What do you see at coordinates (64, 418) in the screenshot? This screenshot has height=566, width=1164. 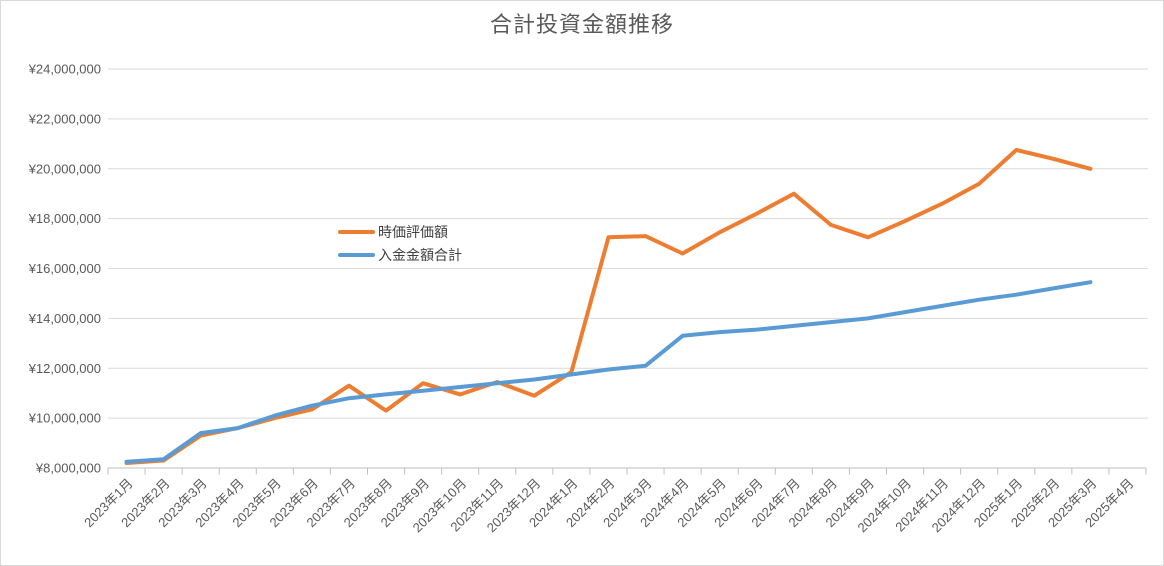 I see `y-axis-label: ¥10,000,000` at bounding box center [64, 418].